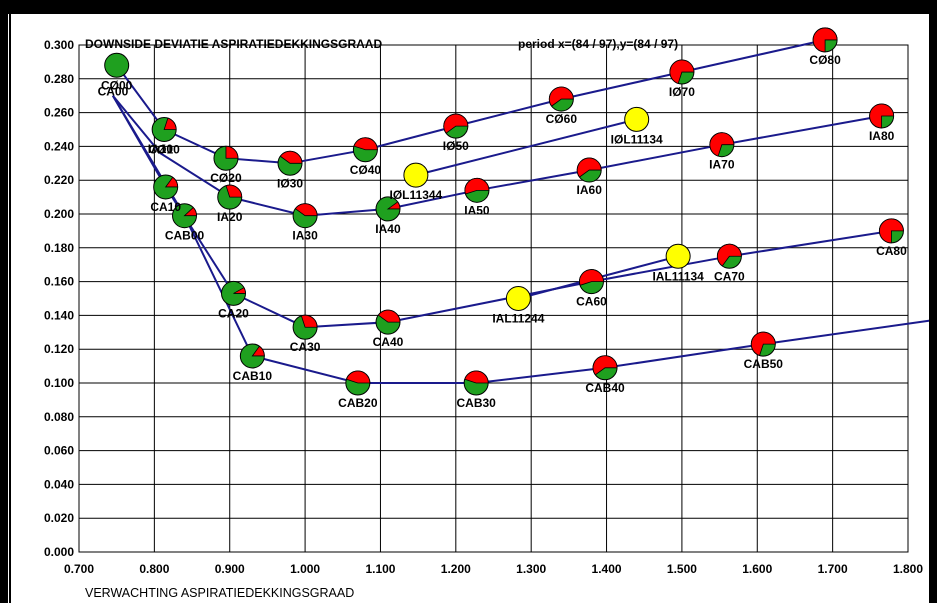 The width and height of the screenshot is (937, 603). I want to click on chart-title: DOWNSIDE DEVIATIE ASPIRATIEDEKKINGSGRAAD, so click(233, 44).